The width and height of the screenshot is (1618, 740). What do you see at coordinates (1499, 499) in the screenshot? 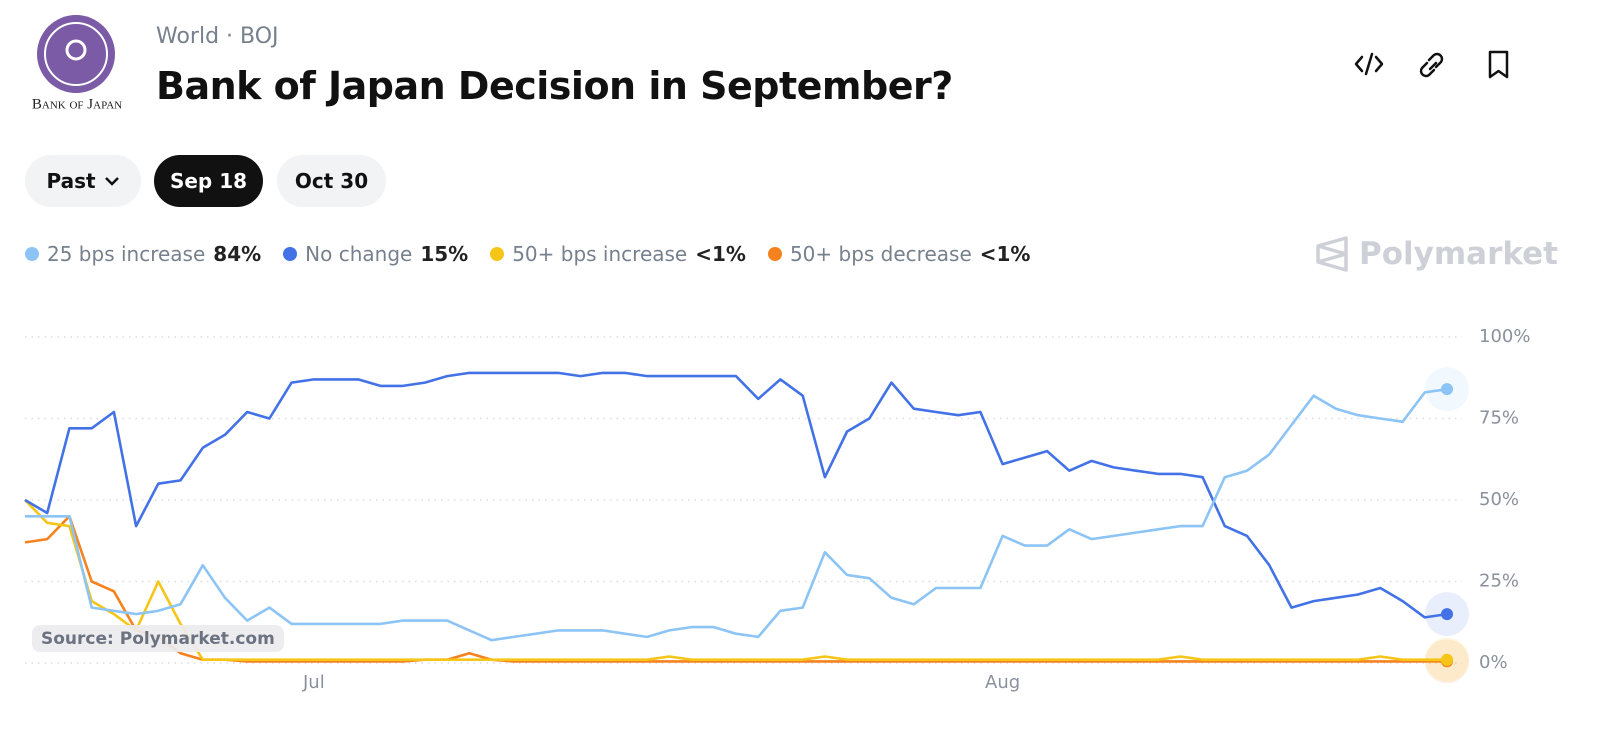
I see `y-tick-label: 50%` at bounding box center [1499, 499].